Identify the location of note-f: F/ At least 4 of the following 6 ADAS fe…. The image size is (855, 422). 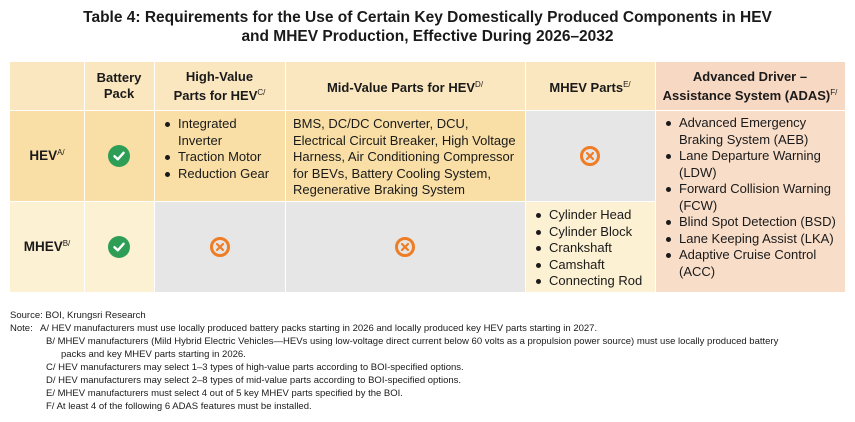
(179, 406).